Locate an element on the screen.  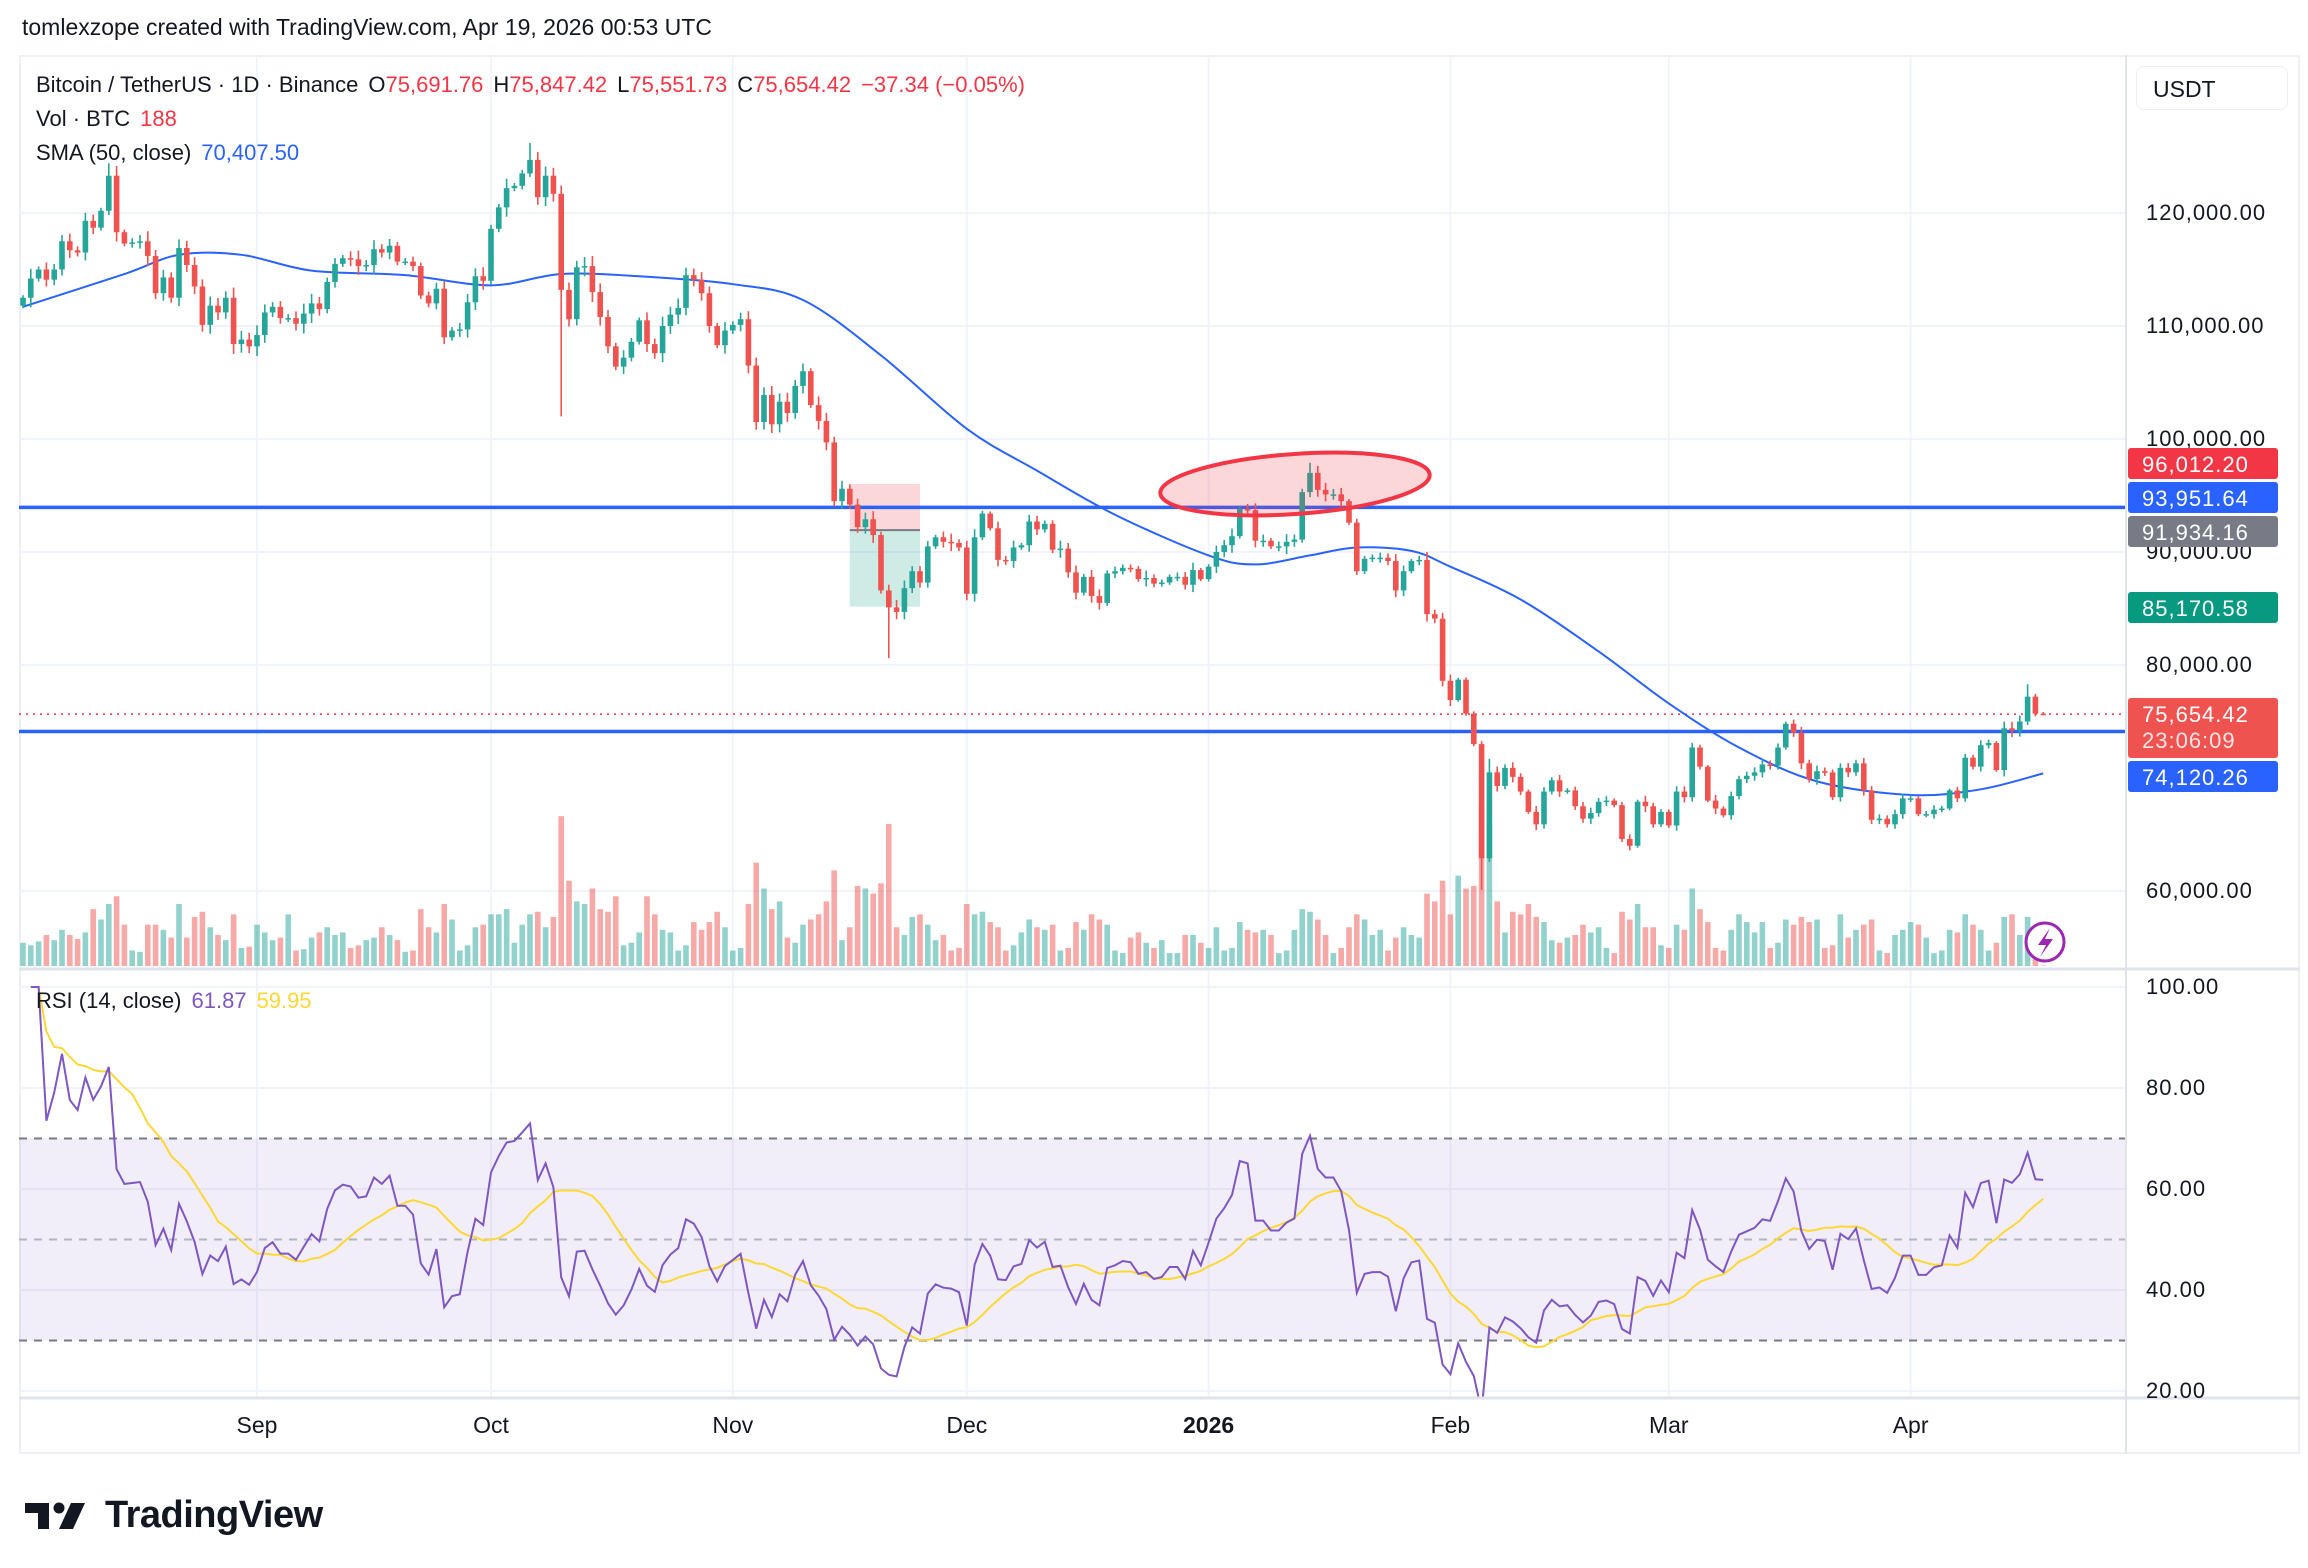
currency-button: USDT is located at coordinates (2212, 88).